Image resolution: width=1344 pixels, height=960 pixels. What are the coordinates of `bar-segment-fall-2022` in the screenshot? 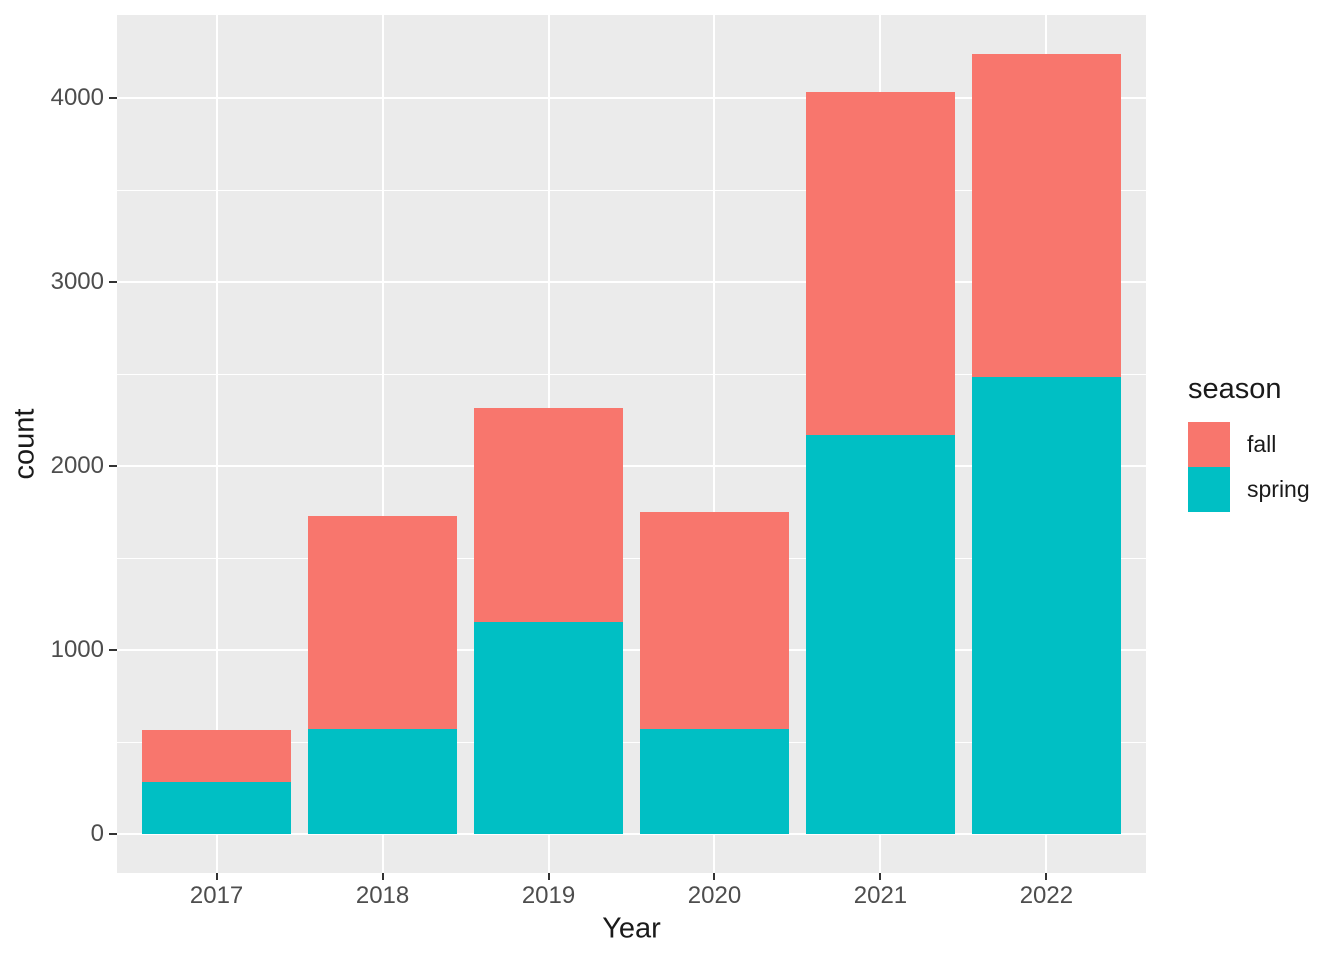 It's located at (1046, 215).